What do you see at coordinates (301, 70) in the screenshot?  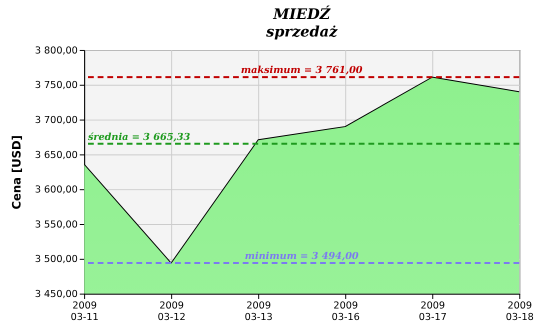 I see `ref-line-label: maksimum = 3 761,00` at bounding box center [301, 70].